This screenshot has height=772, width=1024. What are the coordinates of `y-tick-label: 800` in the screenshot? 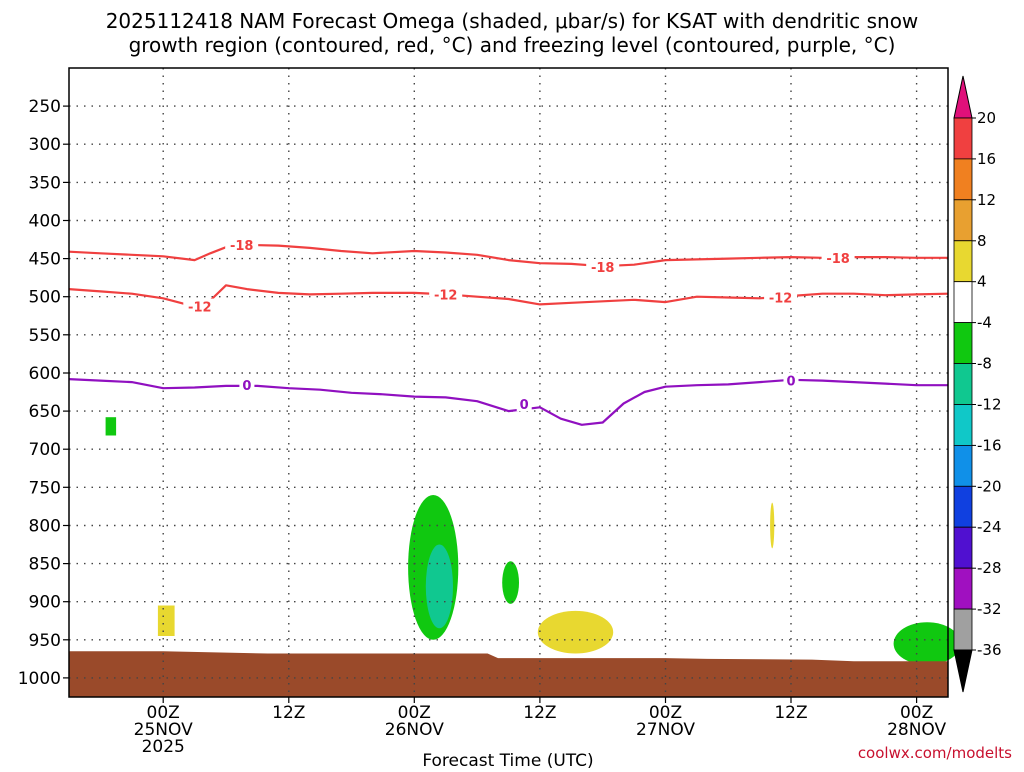 It's located at (45, 527).